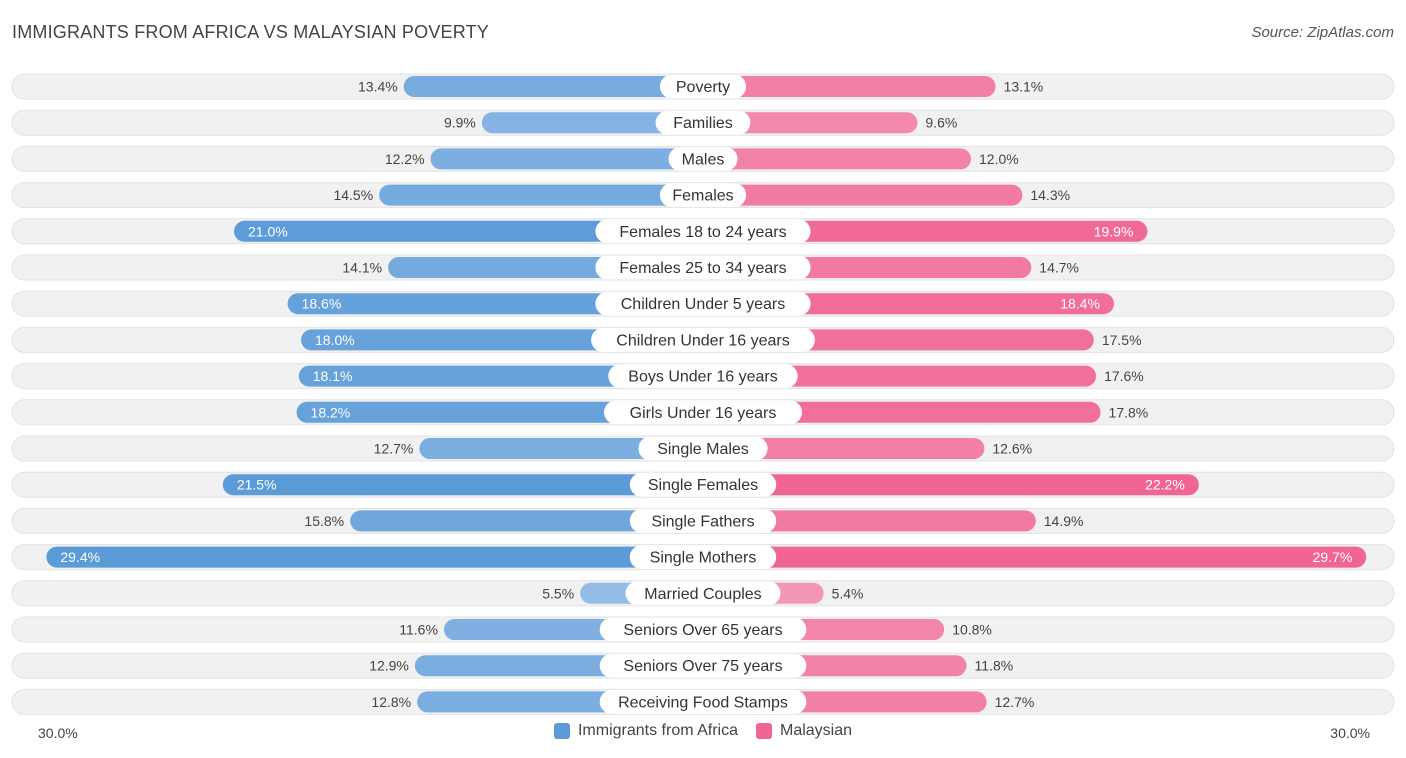 This screenshot has width=1406, height=758. I want to click on value-label-malaysian: 14.7%, so click(1059, 268).